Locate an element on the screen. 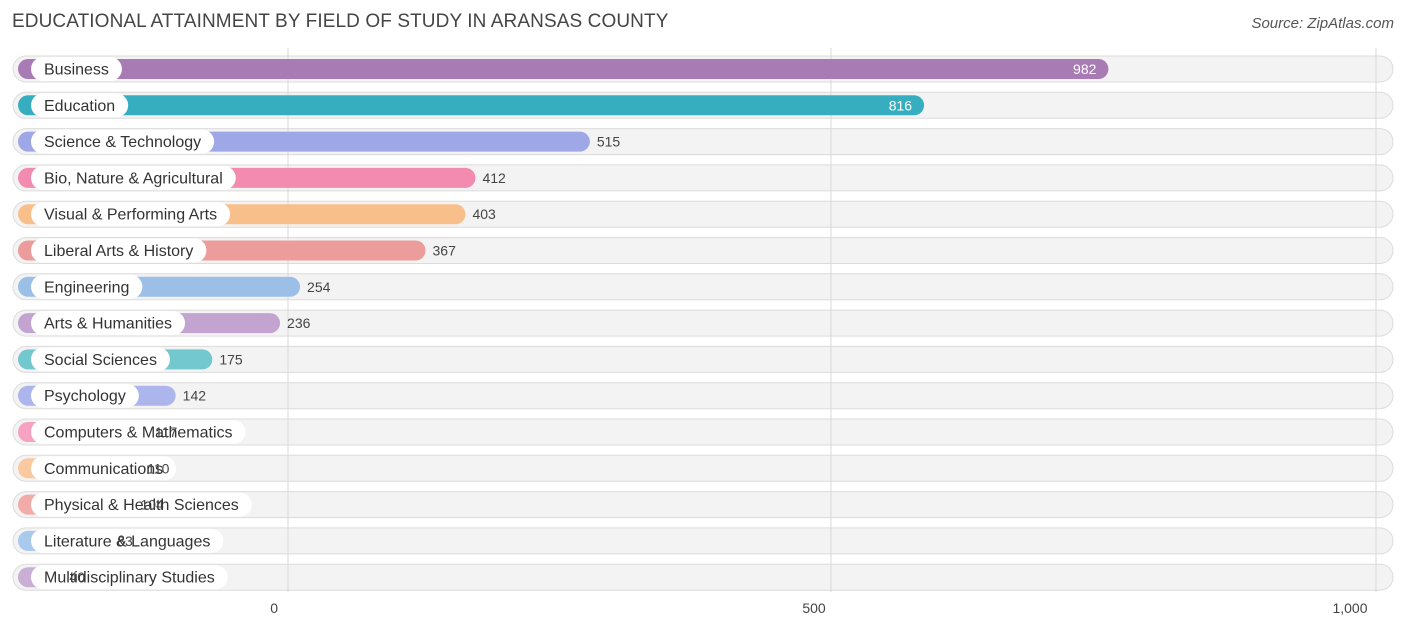 This screenshot has height=631, width=1406. value-label: 254 is located at coordinates (319, 287).